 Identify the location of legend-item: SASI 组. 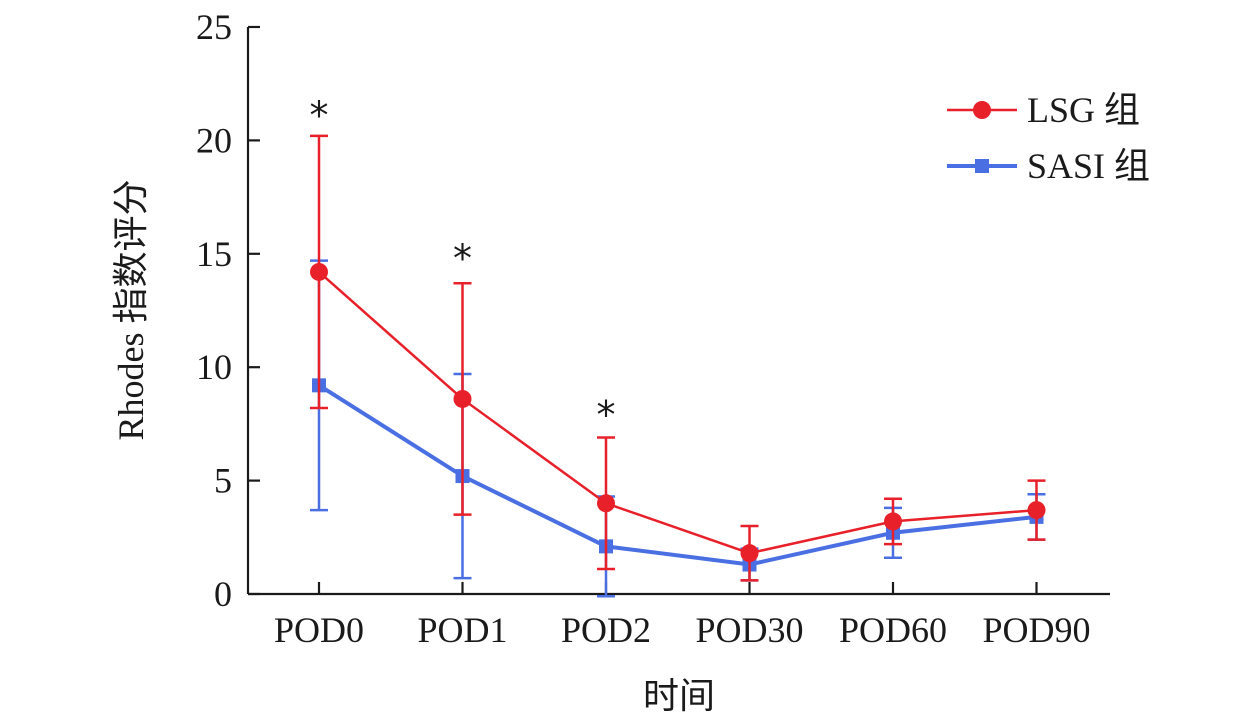
(1048, 166).